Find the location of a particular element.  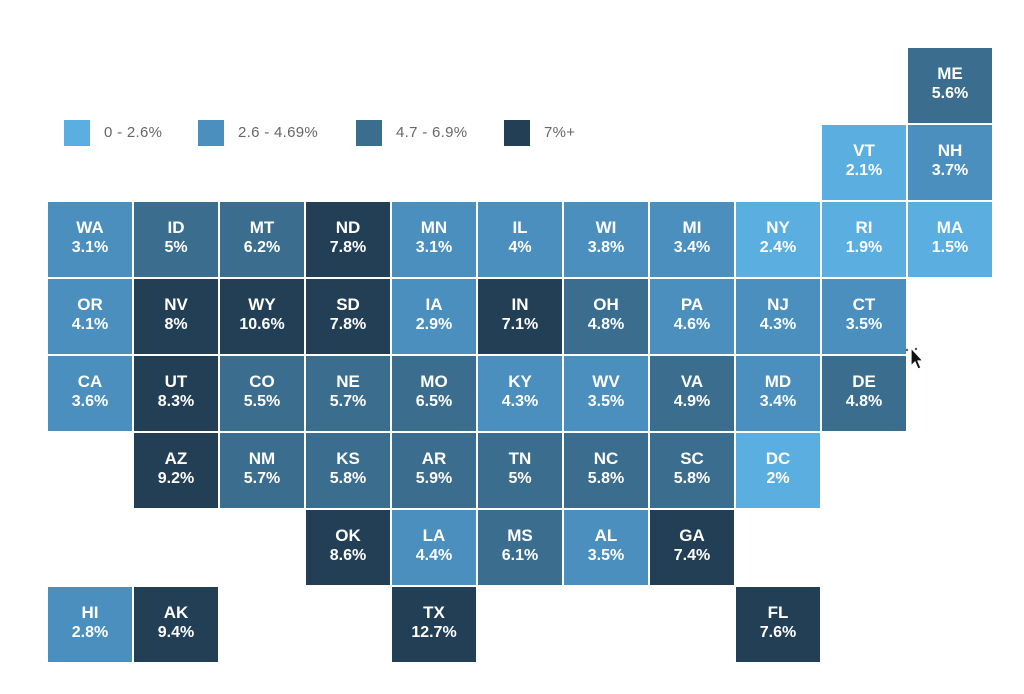

state-tile-mi: MI 3.4% is located at coordinates (692, 239).